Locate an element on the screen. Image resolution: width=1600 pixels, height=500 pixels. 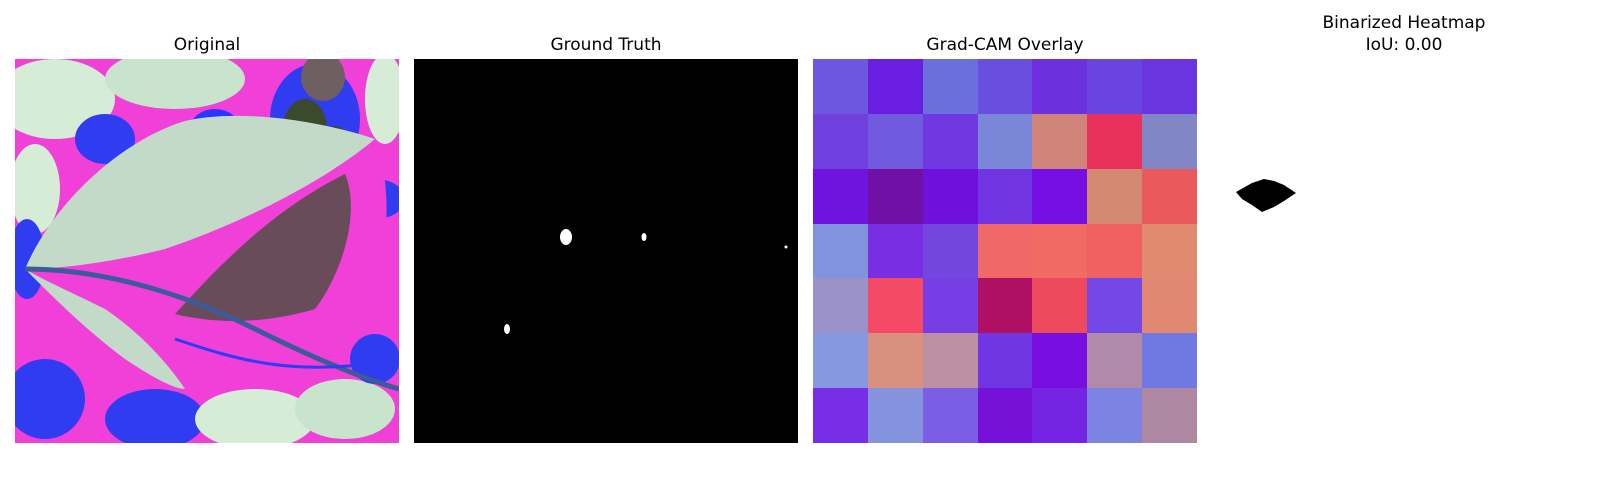
panel-title-ground-truth: Ground Truth is located at coordinates (606, 45).